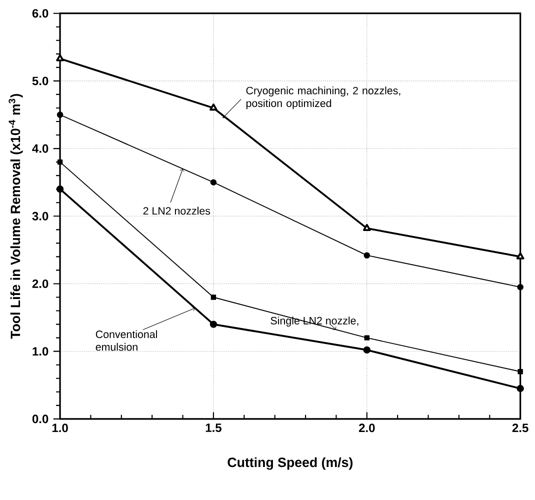 The height and width of the screenshot is (500, 535). Describe the element at coordinates (60, 427) in the screenshot. I see `x-tick-label: 1.0` at that location.